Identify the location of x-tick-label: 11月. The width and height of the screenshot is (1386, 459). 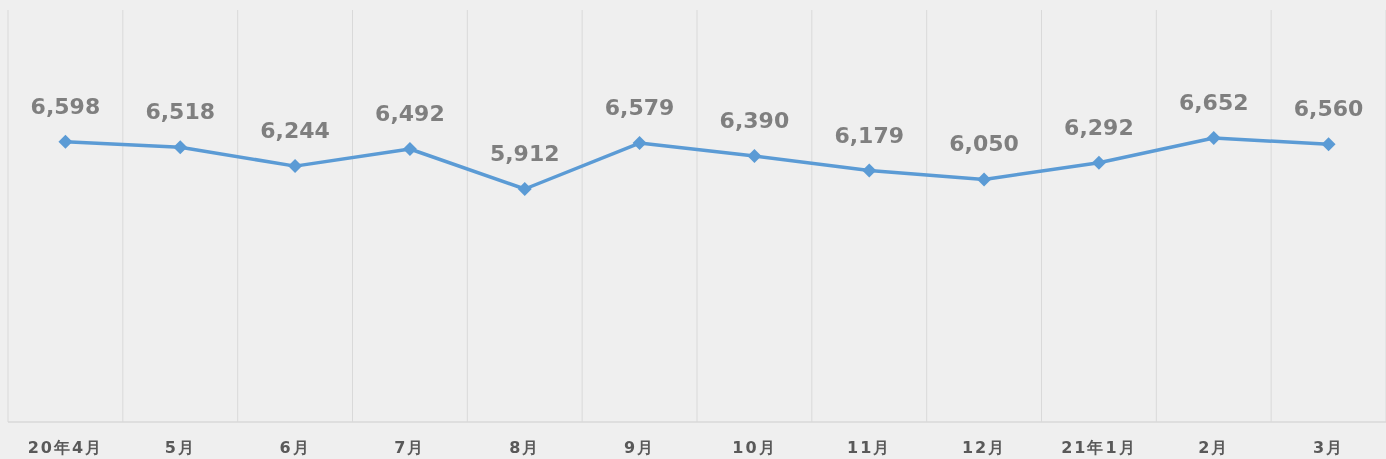
(869, 447).